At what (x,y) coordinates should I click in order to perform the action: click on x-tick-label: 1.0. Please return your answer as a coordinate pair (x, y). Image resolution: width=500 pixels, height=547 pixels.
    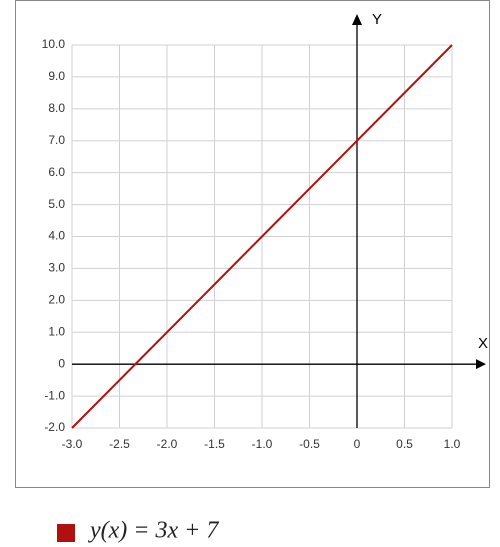
    Looking at the image, I should click on (452, 444).